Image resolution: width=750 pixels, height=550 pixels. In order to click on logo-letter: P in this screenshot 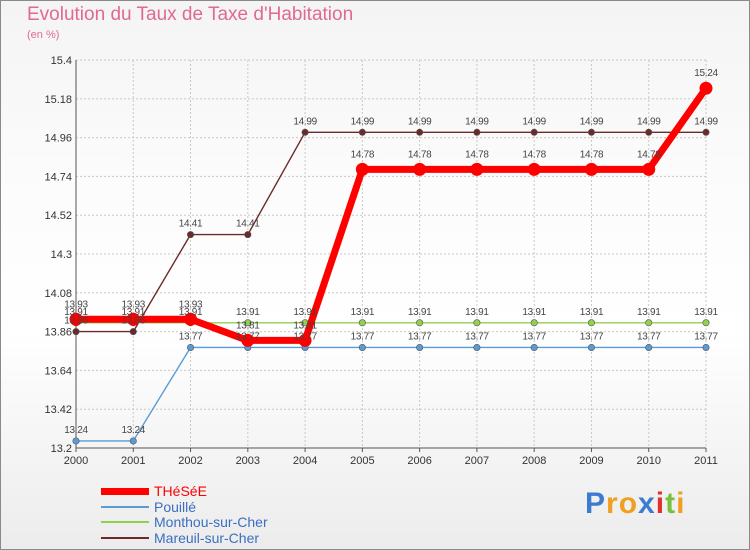, I will do `click(596, 503)`.